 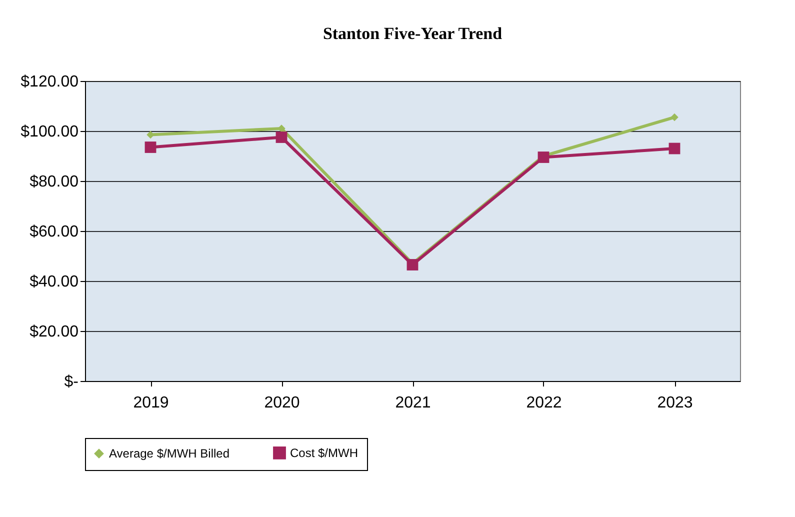 I want to click on y-tick-label: $20.00, so click(x=54, y=332).